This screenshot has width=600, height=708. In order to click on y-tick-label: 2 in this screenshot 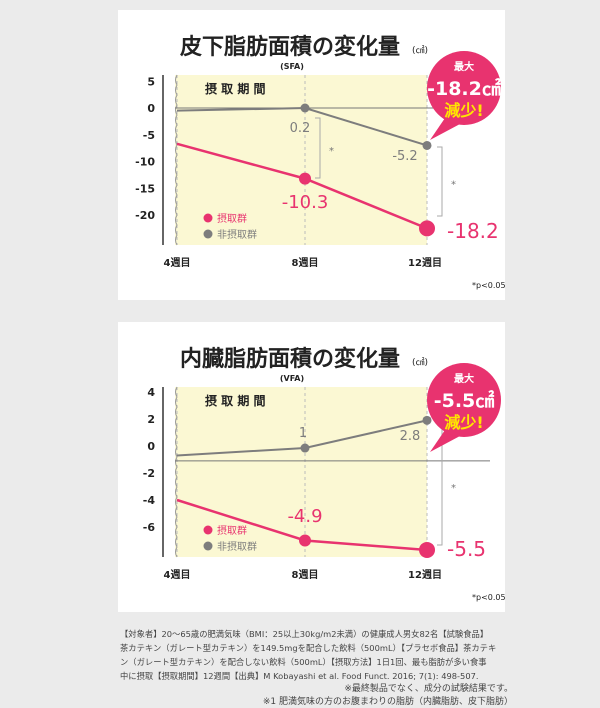, I will do `click(151, 419)`.